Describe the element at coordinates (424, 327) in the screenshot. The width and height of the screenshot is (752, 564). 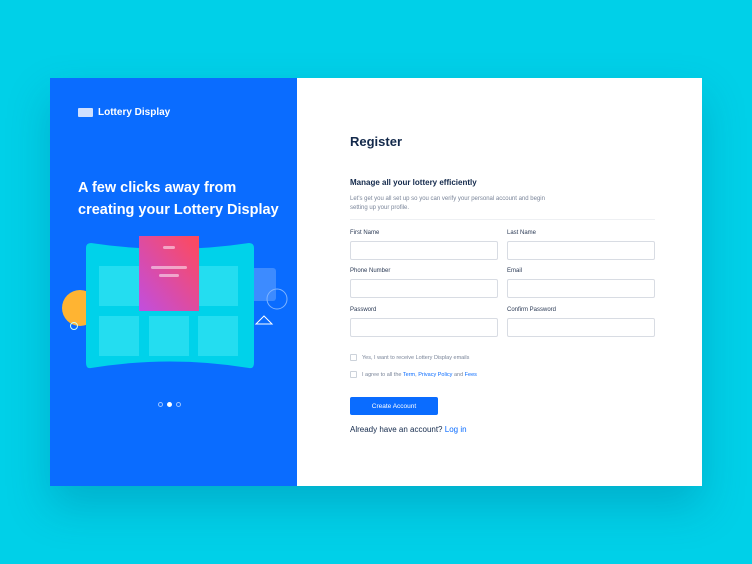
I see `password-input` at that location.